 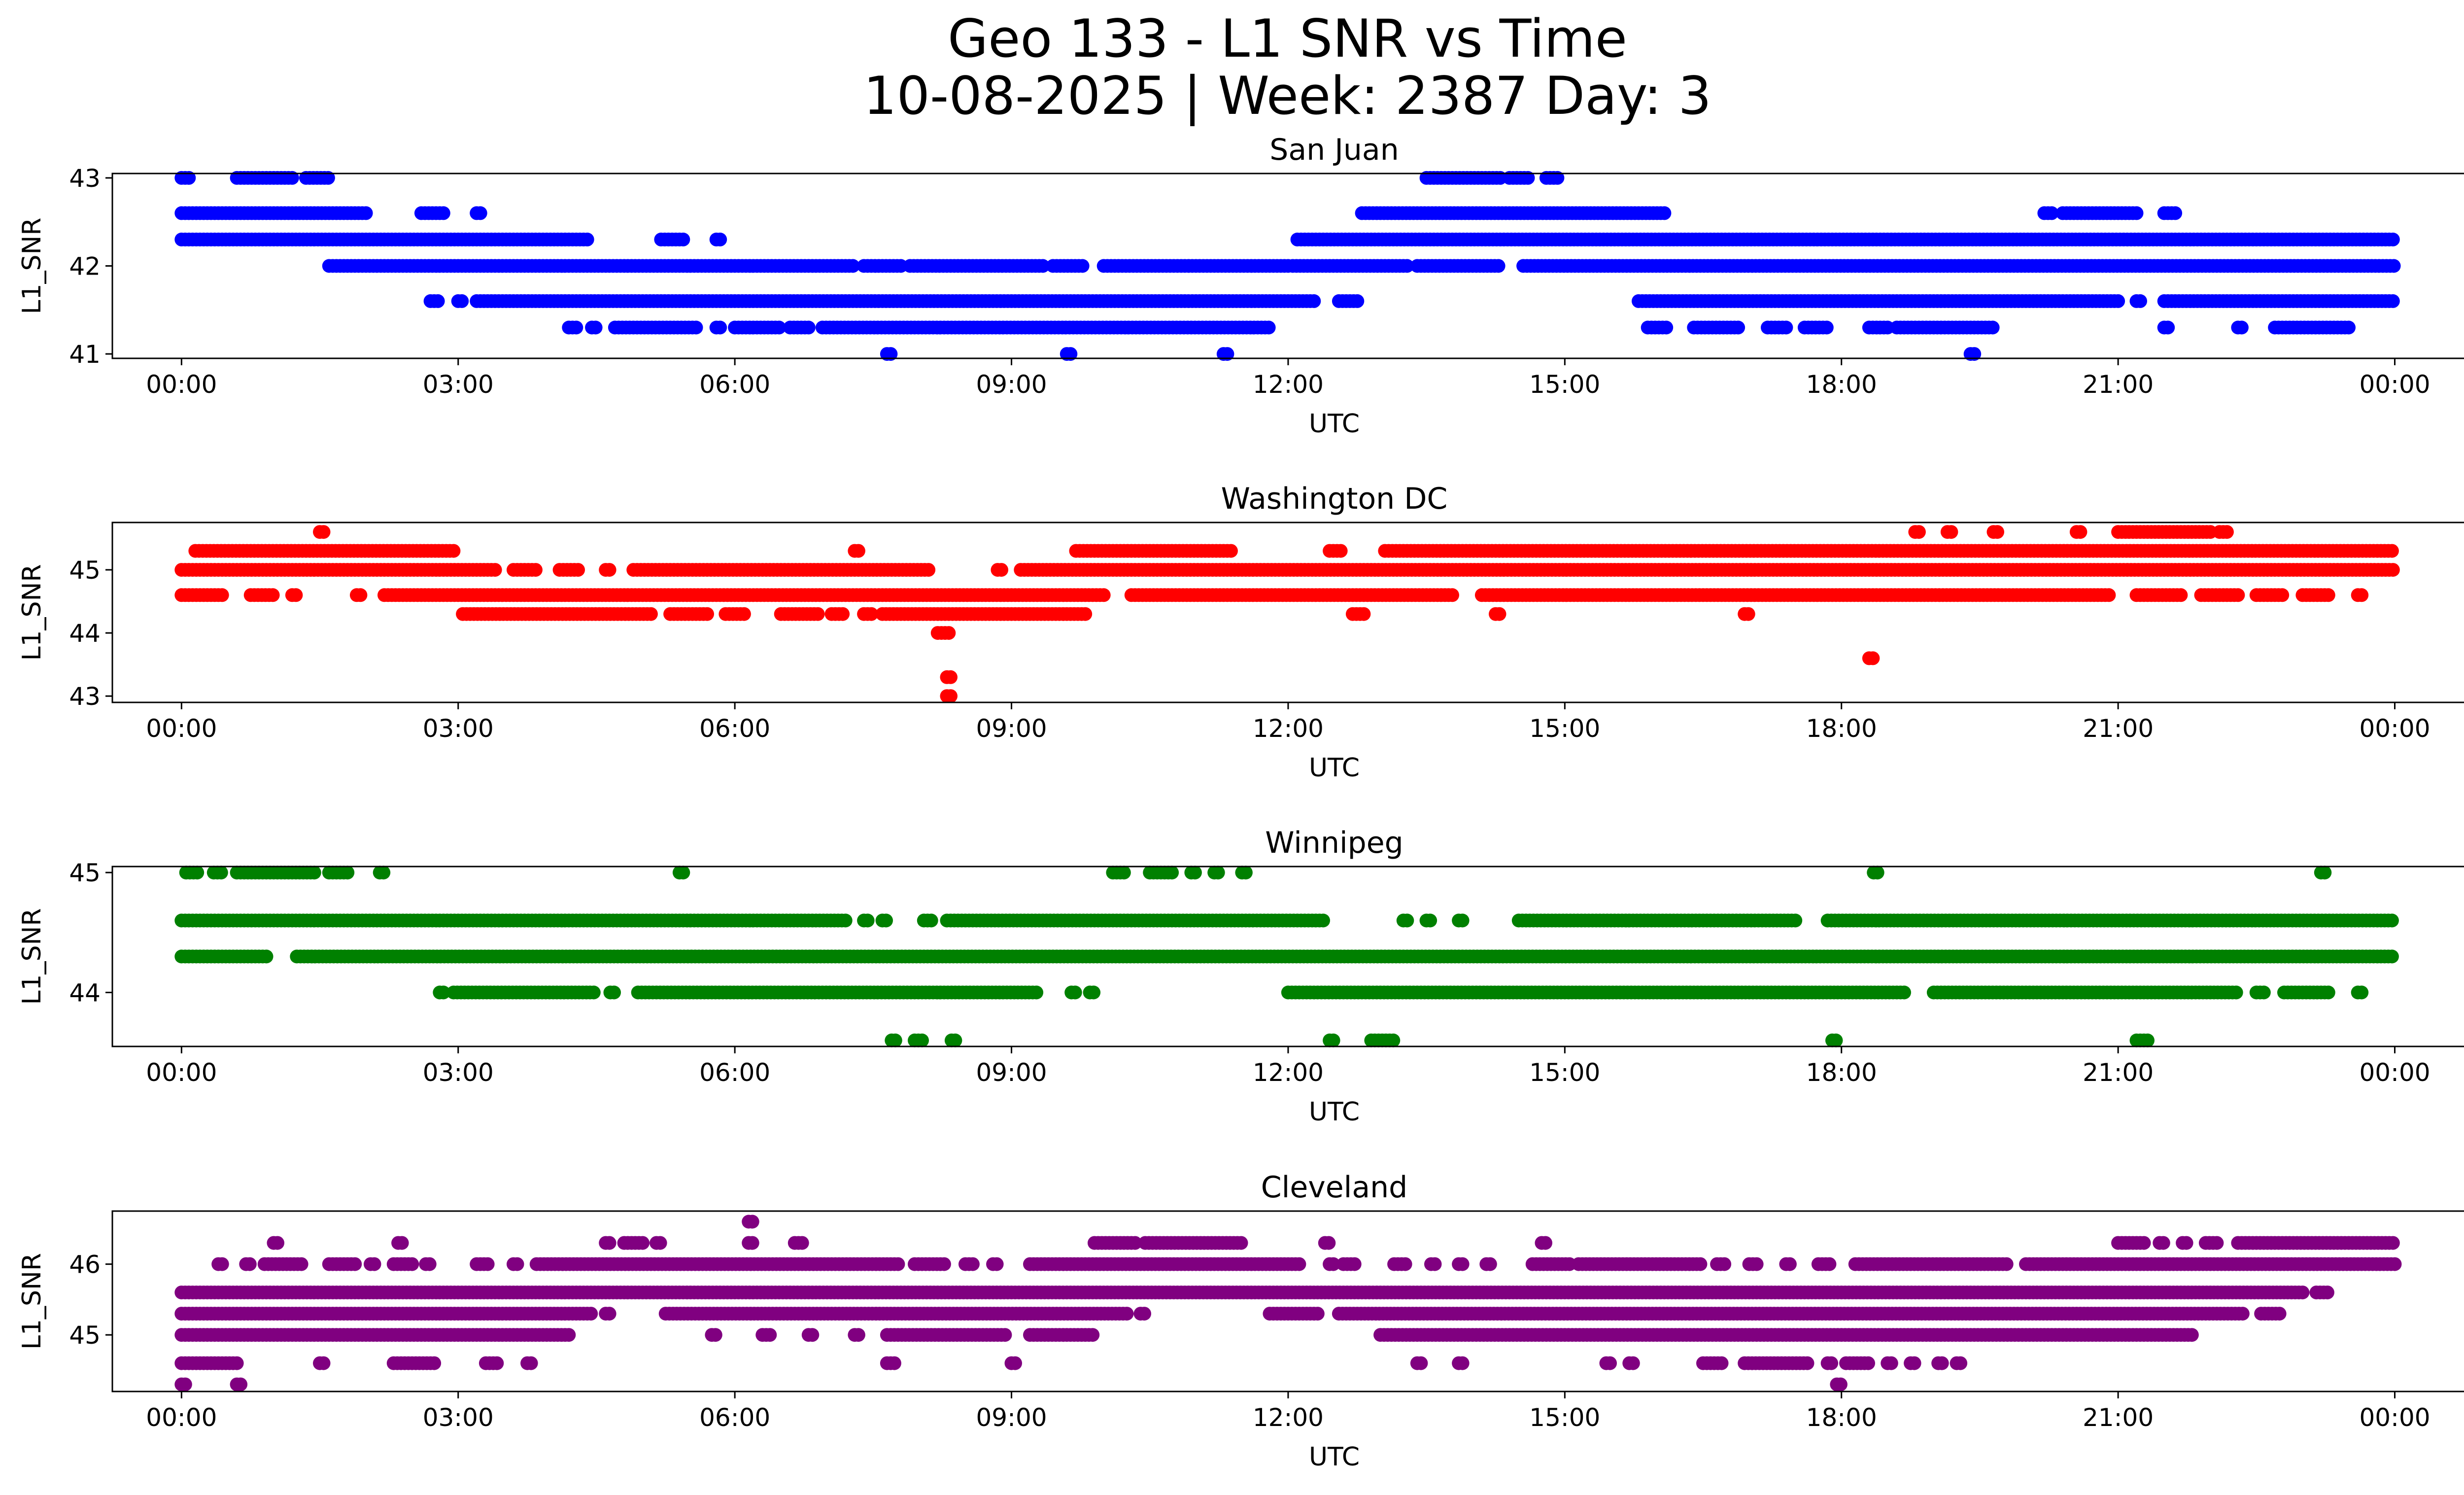 What do you see at coordinates (458, 728) in the screenshot?
I see `x-tick-label: 03:00` at bounding box center [458, 728].